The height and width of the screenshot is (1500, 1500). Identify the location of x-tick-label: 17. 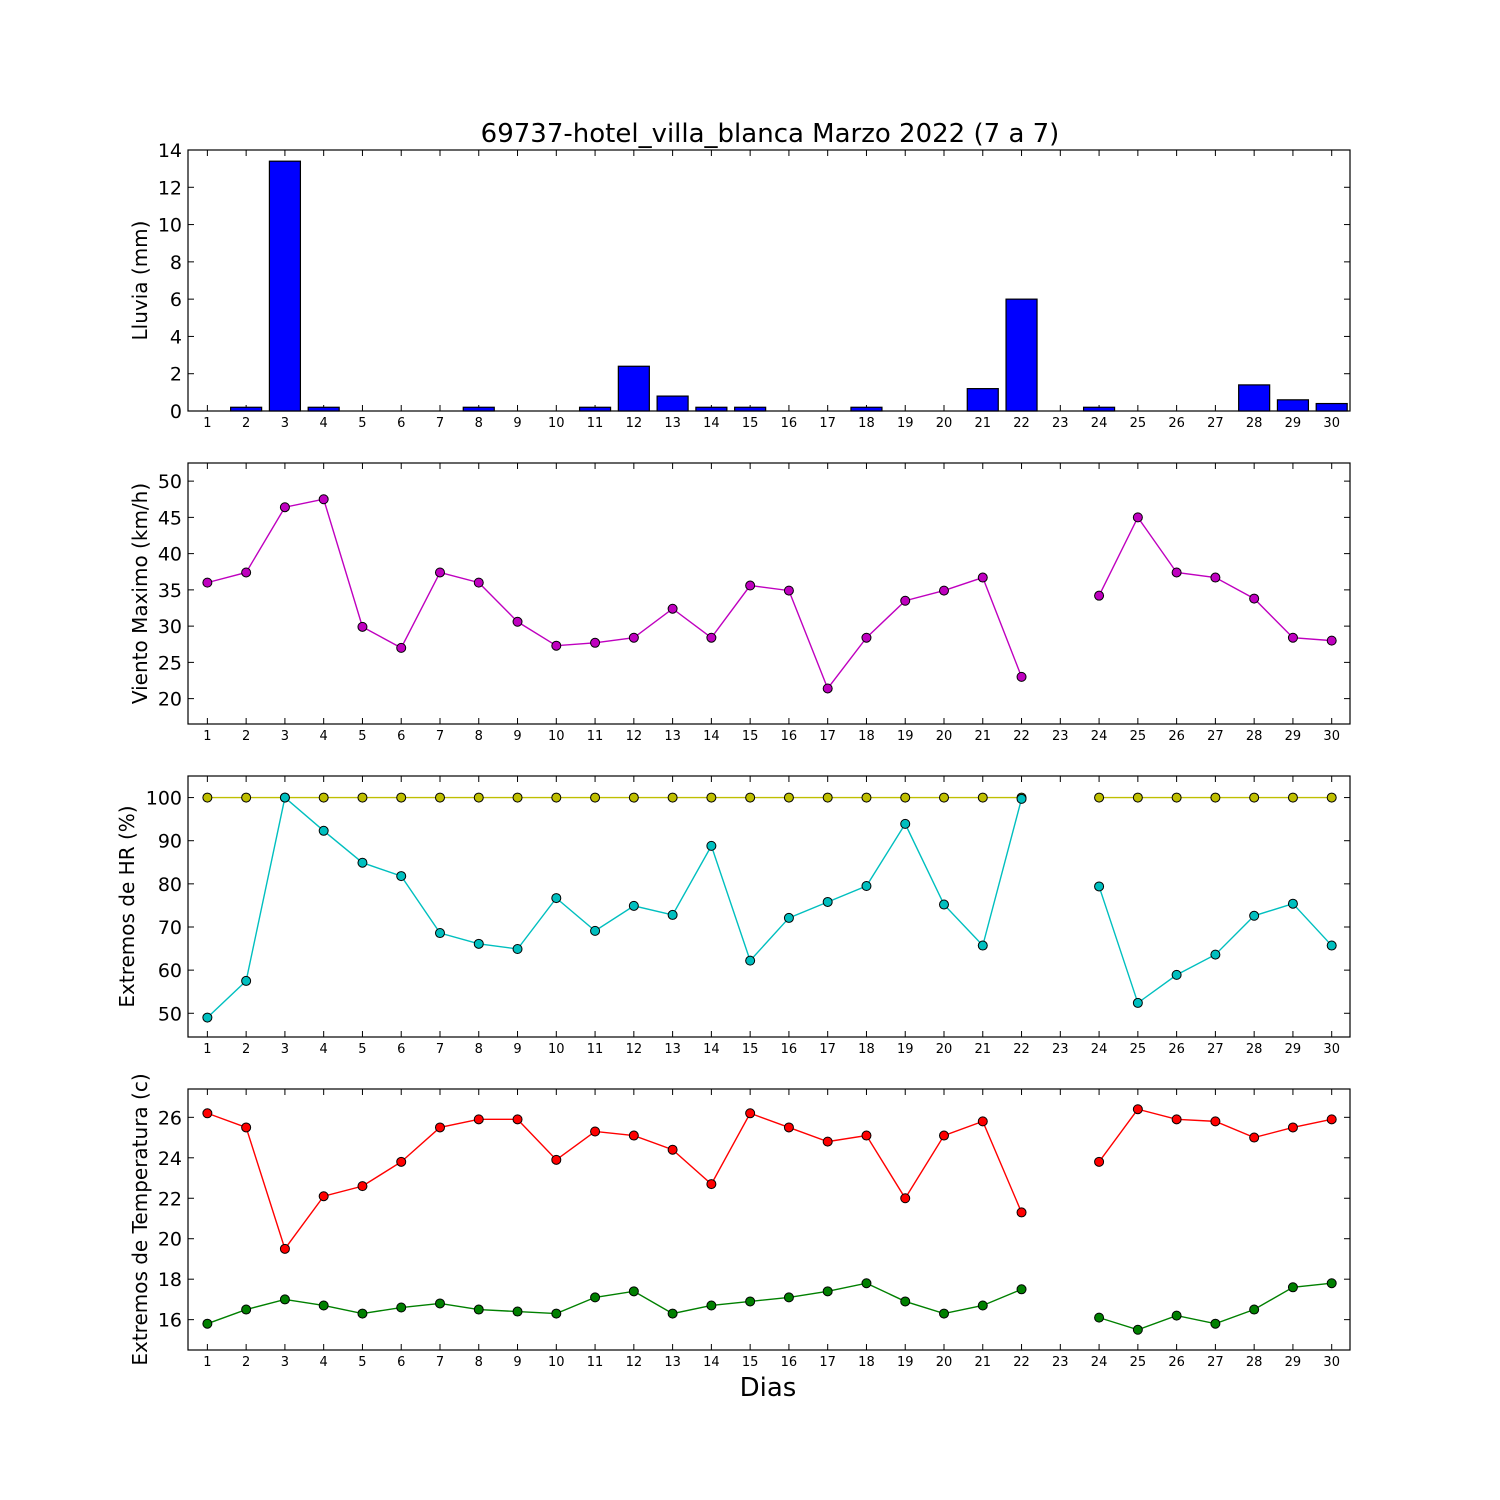
(827, 1049).